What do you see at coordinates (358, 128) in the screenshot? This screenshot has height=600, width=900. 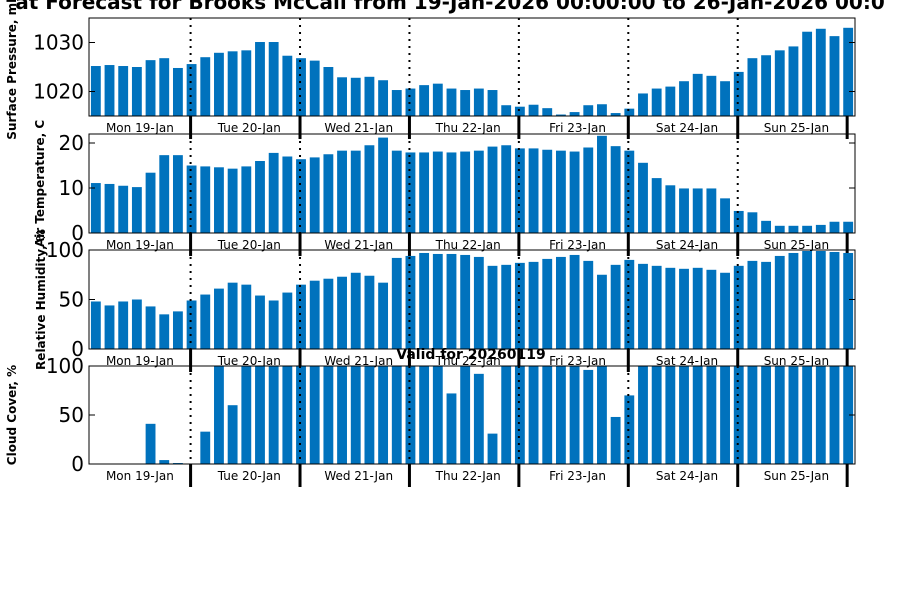 I see `x-tick-label: Wed 21-Jan` at bounding box center [358, 128].